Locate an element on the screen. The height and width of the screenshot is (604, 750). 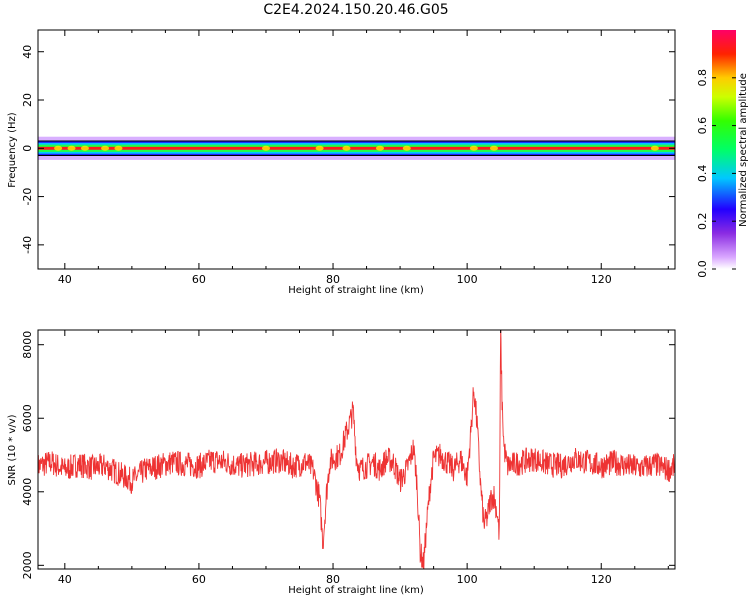
y-tick-label: 8000 is located at coordinates (27, 345).